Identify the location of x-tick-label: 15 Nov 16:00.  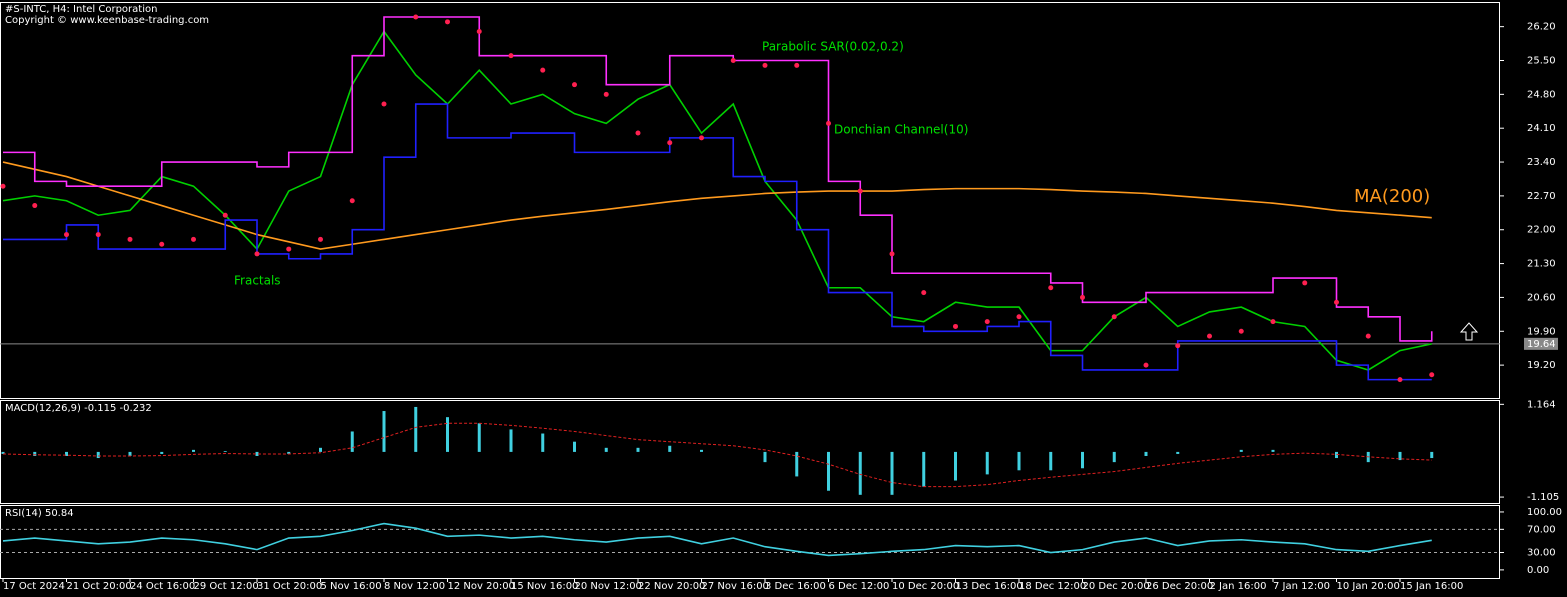
(544, 586).